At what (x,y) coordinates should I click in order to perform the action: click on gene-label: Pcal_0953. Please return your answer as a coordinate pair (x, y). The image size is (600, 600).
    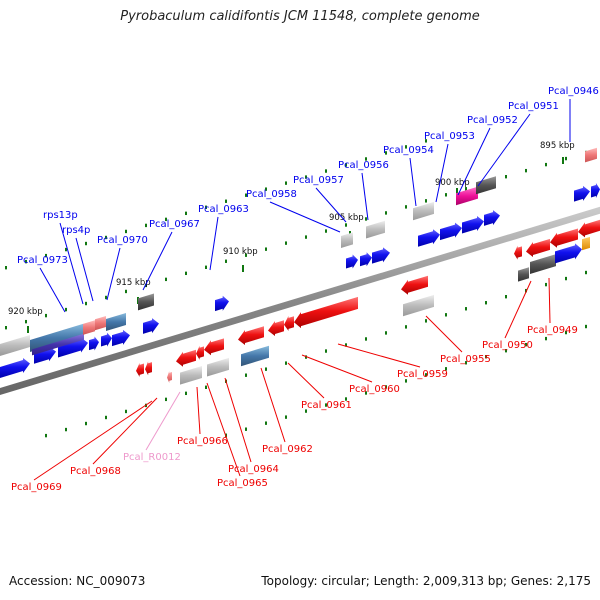
    Looking at the image, I should click on (449, 136).